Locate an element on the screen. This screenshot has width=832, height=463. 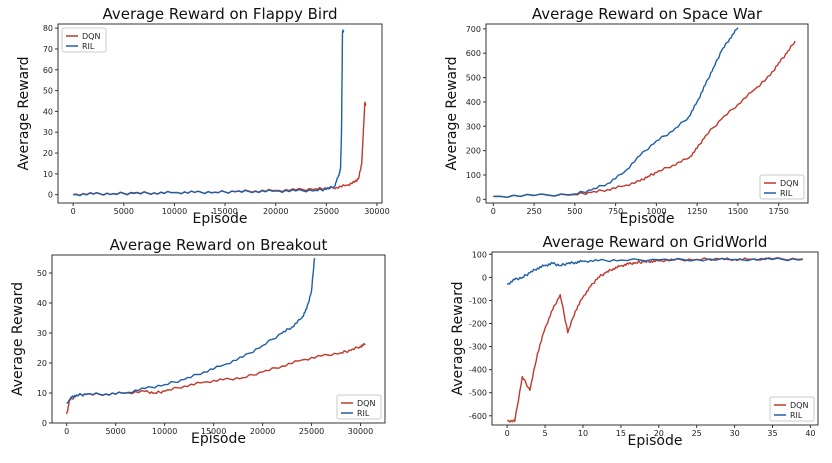
y-tick-label: 700 is located at coordinates (473, 29).